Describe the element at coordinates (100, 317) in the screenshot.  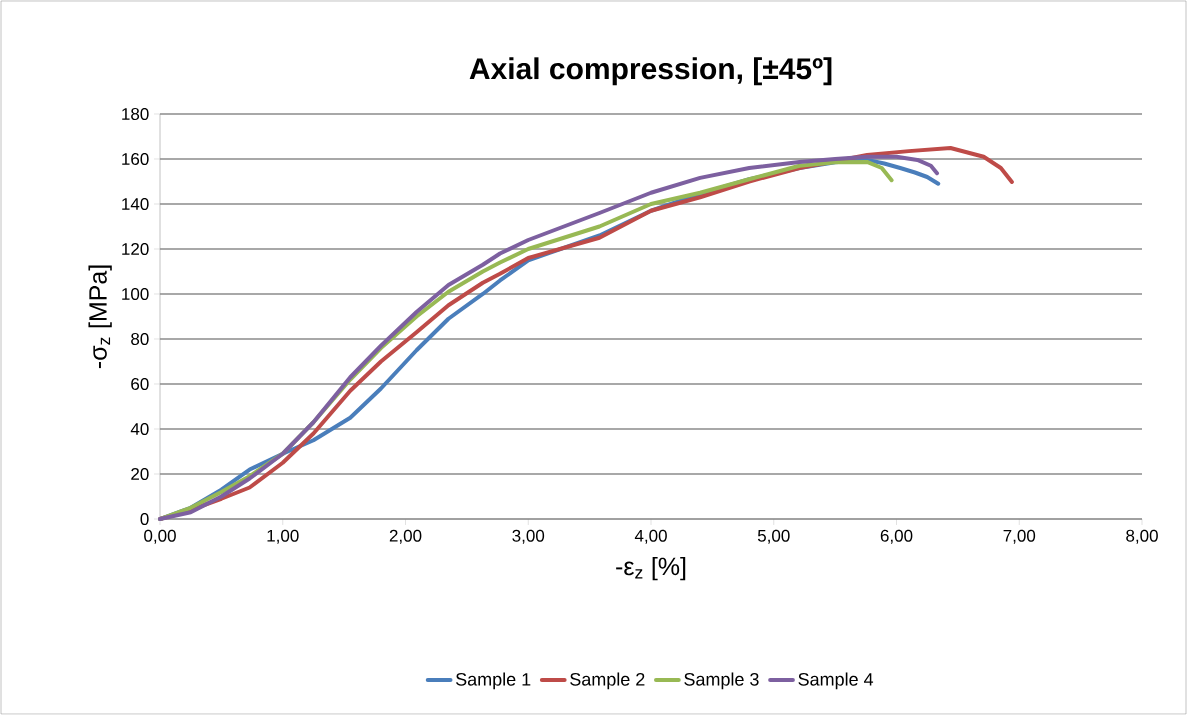
I see `y-axis-title: -σ$_{z}$ [MPa]` at that location.